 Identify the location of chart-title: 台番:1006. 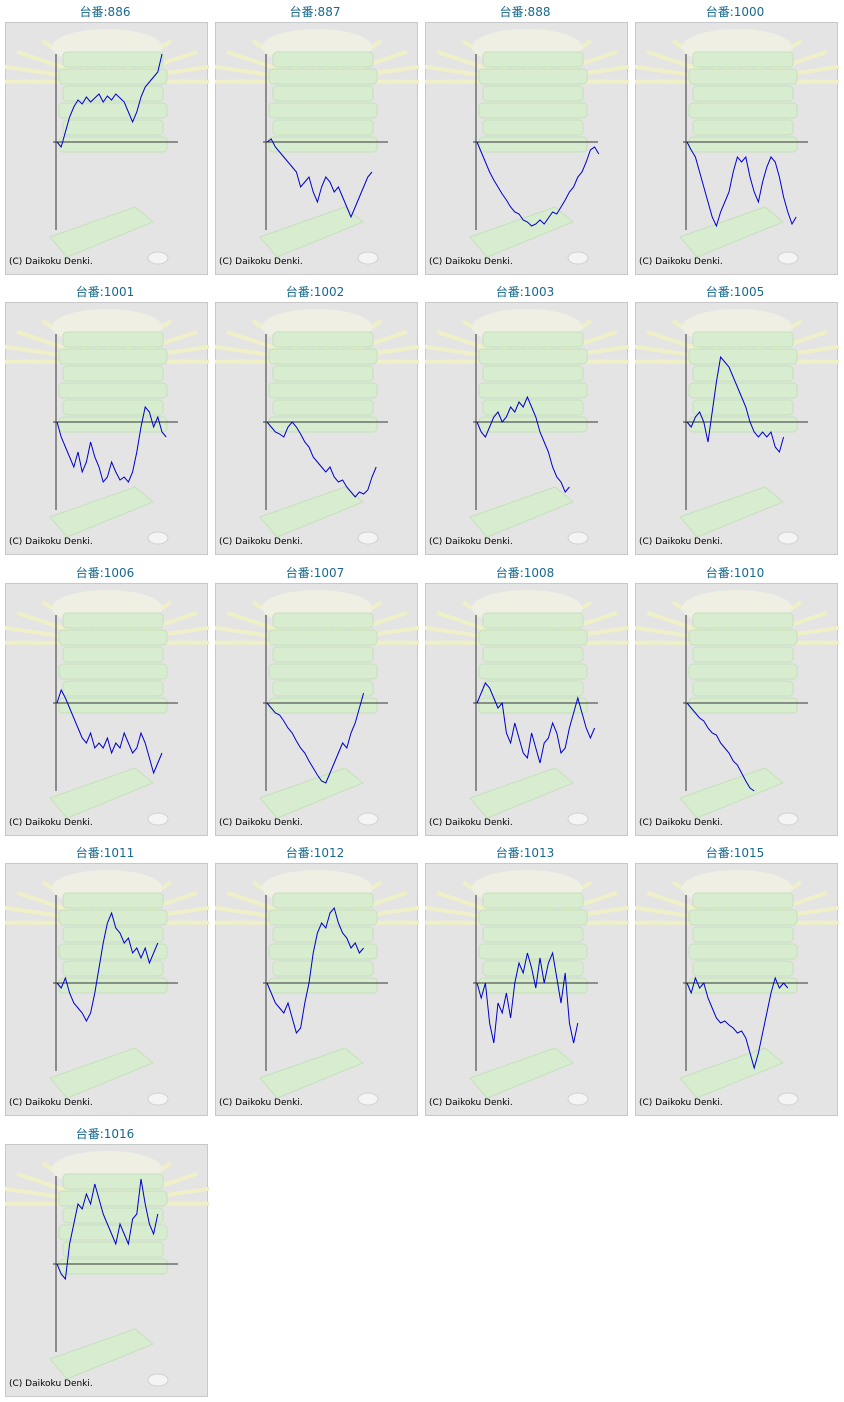
(105, 572).